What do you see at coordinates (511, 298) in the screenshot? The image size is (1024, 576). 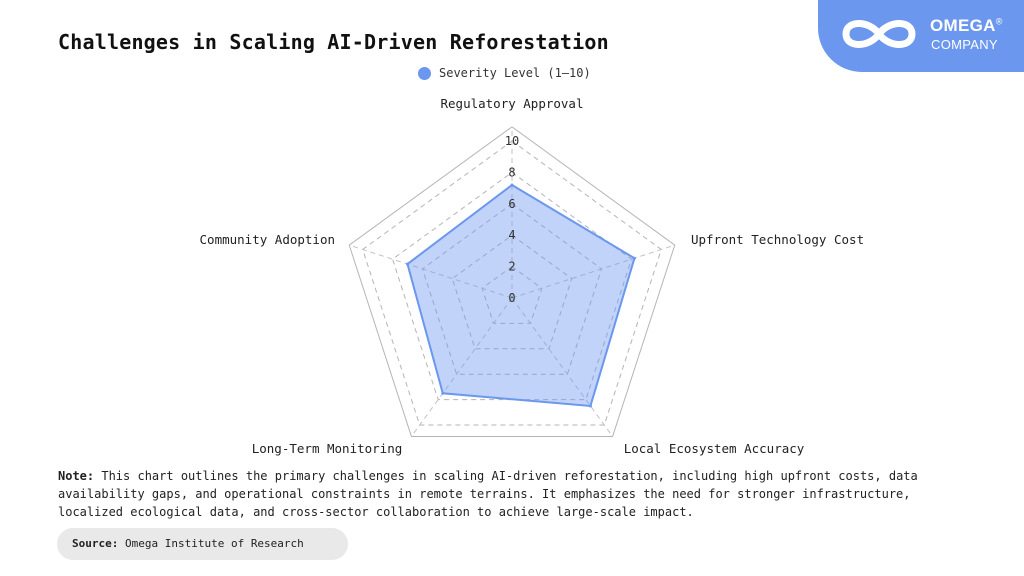 I see `radial-tick-label: 0` at bounding box center [511, 298].